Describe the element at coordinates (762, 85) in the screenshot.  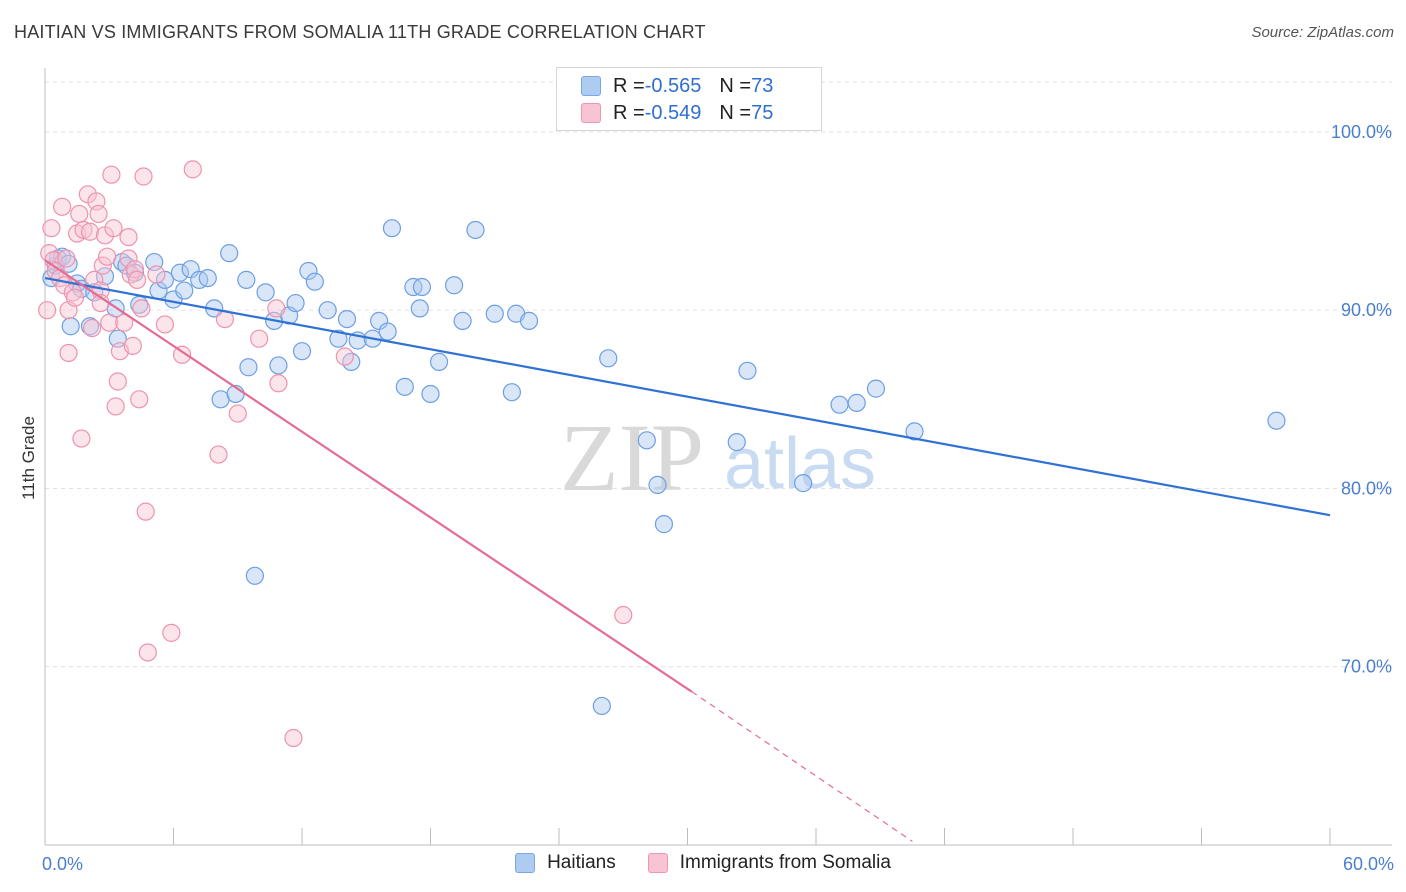
I see `legend-n-value: 73` at that location.